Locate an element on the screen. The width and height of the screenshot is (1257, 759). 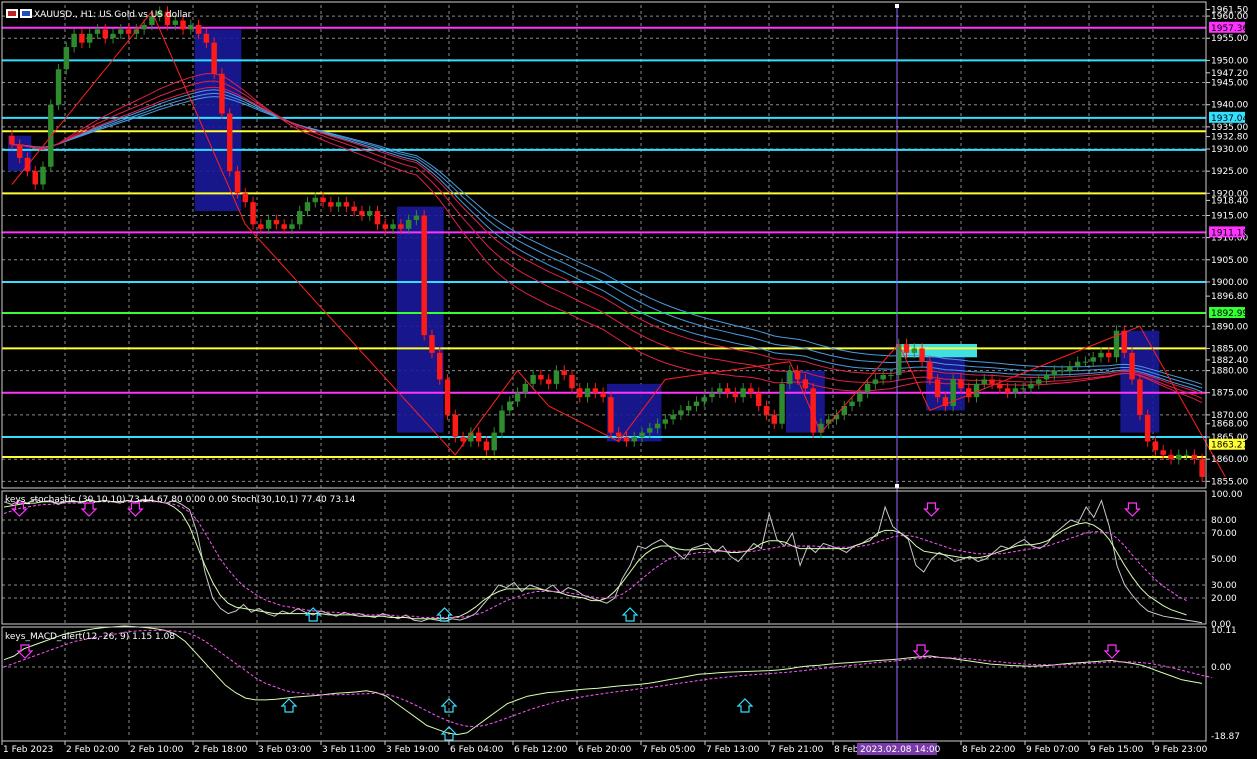
chart-header: XAUUSD., H1: US Gold vs US dollar is located at coordinates (99, 14).